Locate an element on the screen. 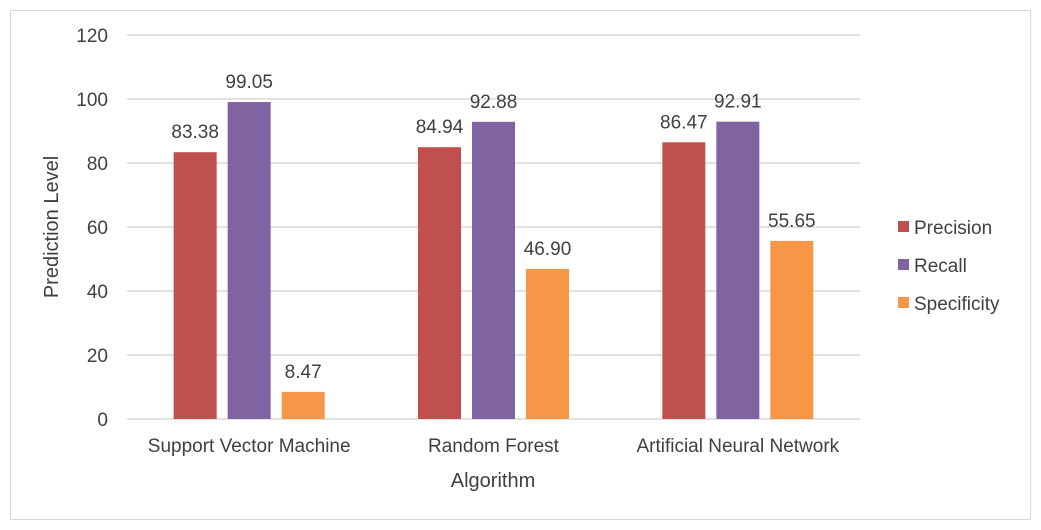 This screenshot has width=1041, height=530. data-label: 92.88 is located at coordinates (494, 102).